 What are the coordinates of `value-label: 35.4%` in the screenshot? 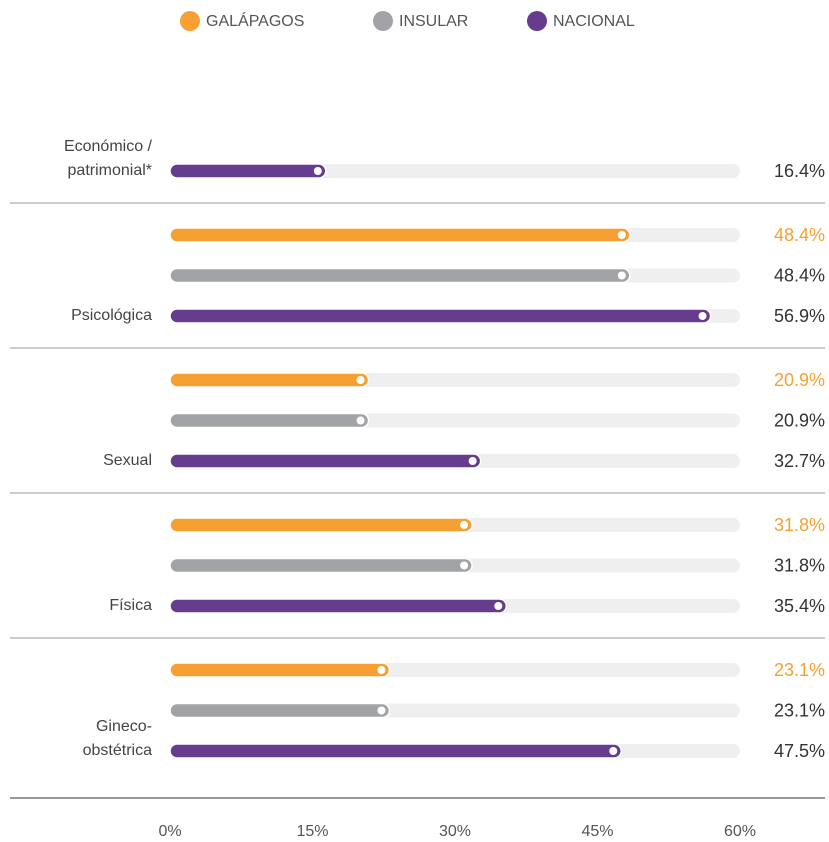 It's located at (799, 606).